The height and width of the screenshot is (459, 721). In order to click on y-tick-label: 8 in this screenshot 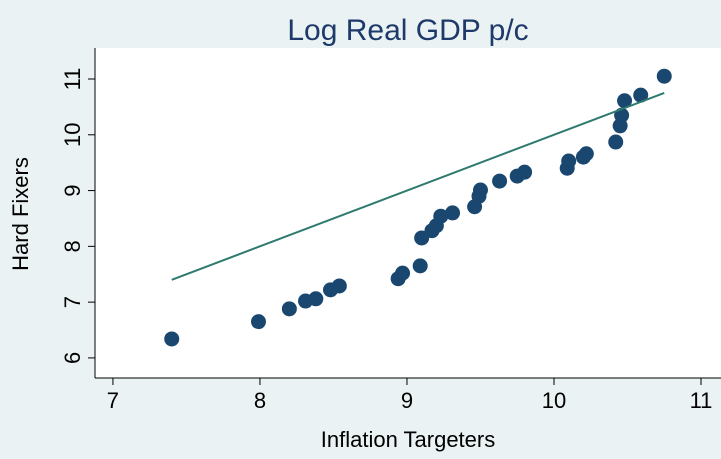, I will do `click(72, 246)`.